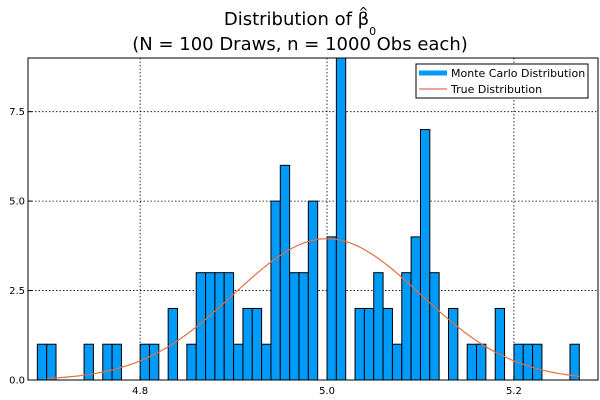 The image size is (600, 400). Describe the element at coordinates (327, 391) in the screenshot. I see `x-tick-label-1: 5.0` at that location.